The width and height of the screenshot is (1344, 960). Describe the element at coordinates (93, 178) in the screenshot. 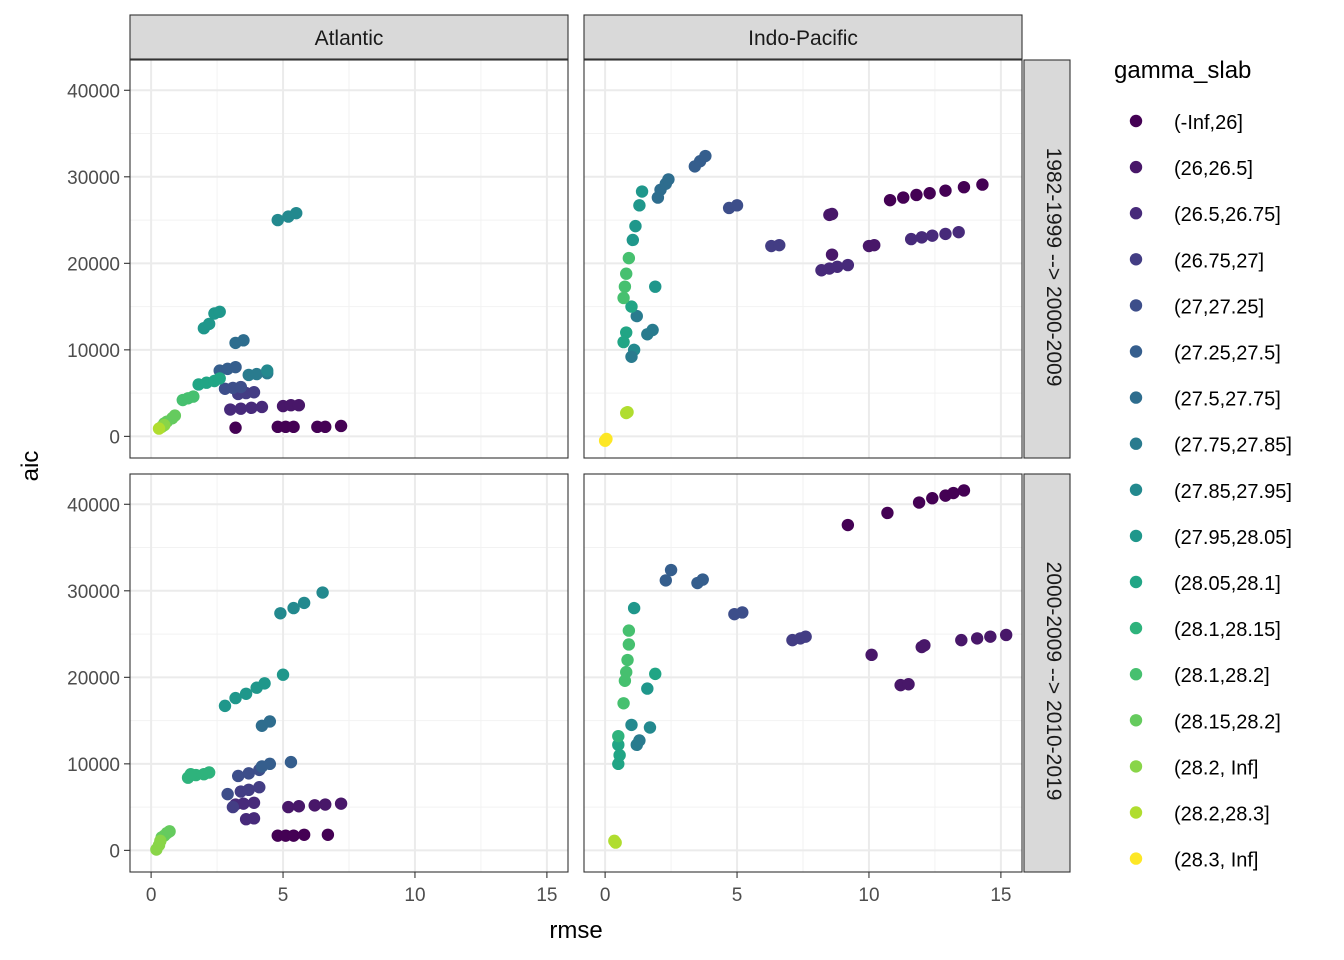

I see `y-tick-label: 30000` at that location.